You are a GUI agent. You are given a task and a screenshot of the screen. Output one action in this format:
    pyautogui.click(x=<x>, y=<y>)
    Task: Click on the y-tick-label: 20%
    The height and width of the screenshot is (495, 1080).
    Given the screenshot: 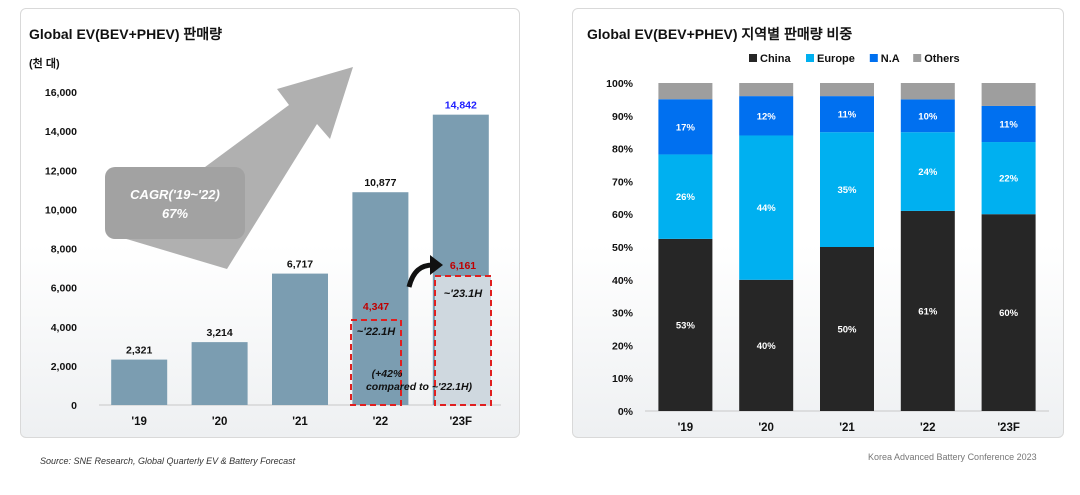 What is the action you would take?
    pyautogui.click(x=623, y=346)
    